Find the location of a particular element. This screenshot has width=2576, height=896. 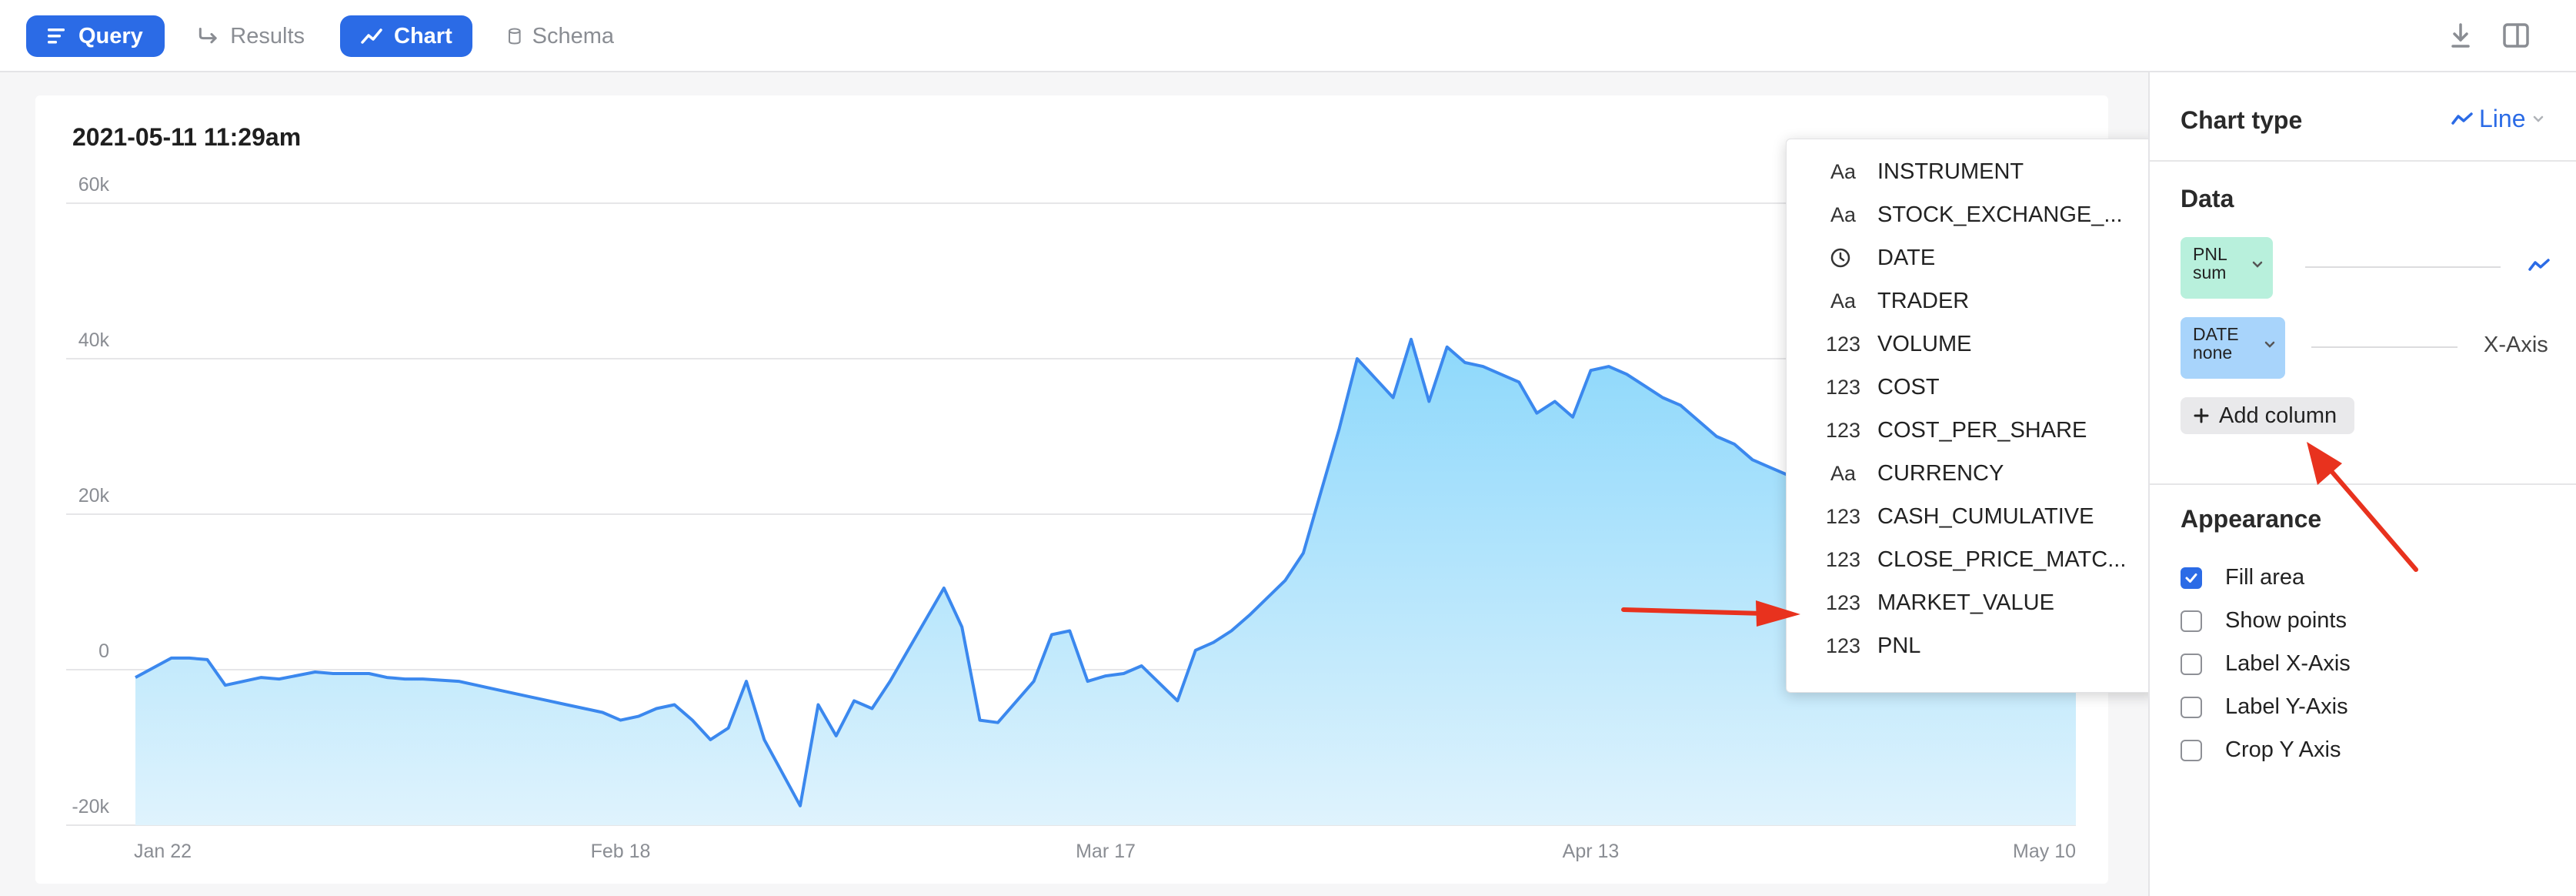

column-option-trader: Aa TRADER is located at coordinates (1972, 301).